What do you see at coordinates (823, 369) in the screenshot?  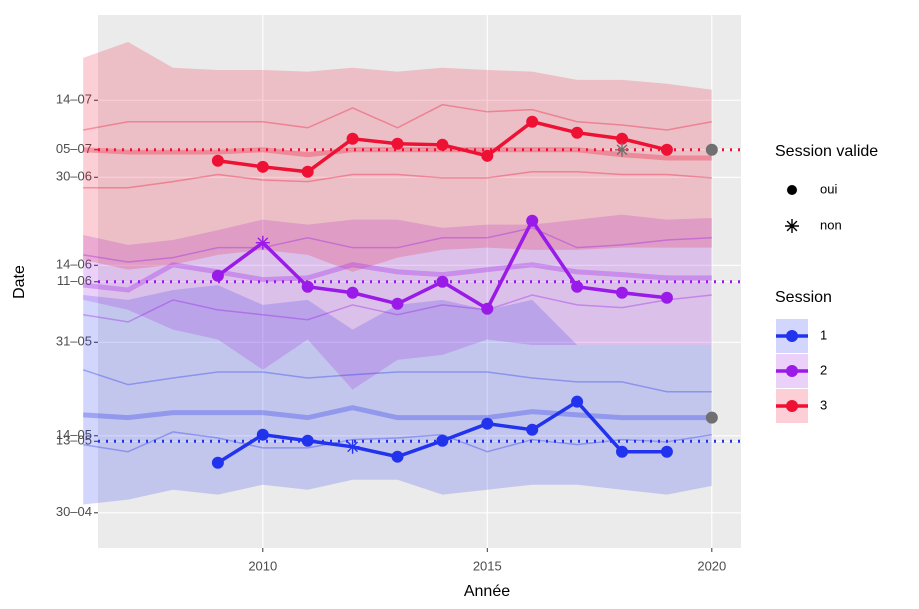 I see `legend-label: 2` at bounding box center [823, 369].